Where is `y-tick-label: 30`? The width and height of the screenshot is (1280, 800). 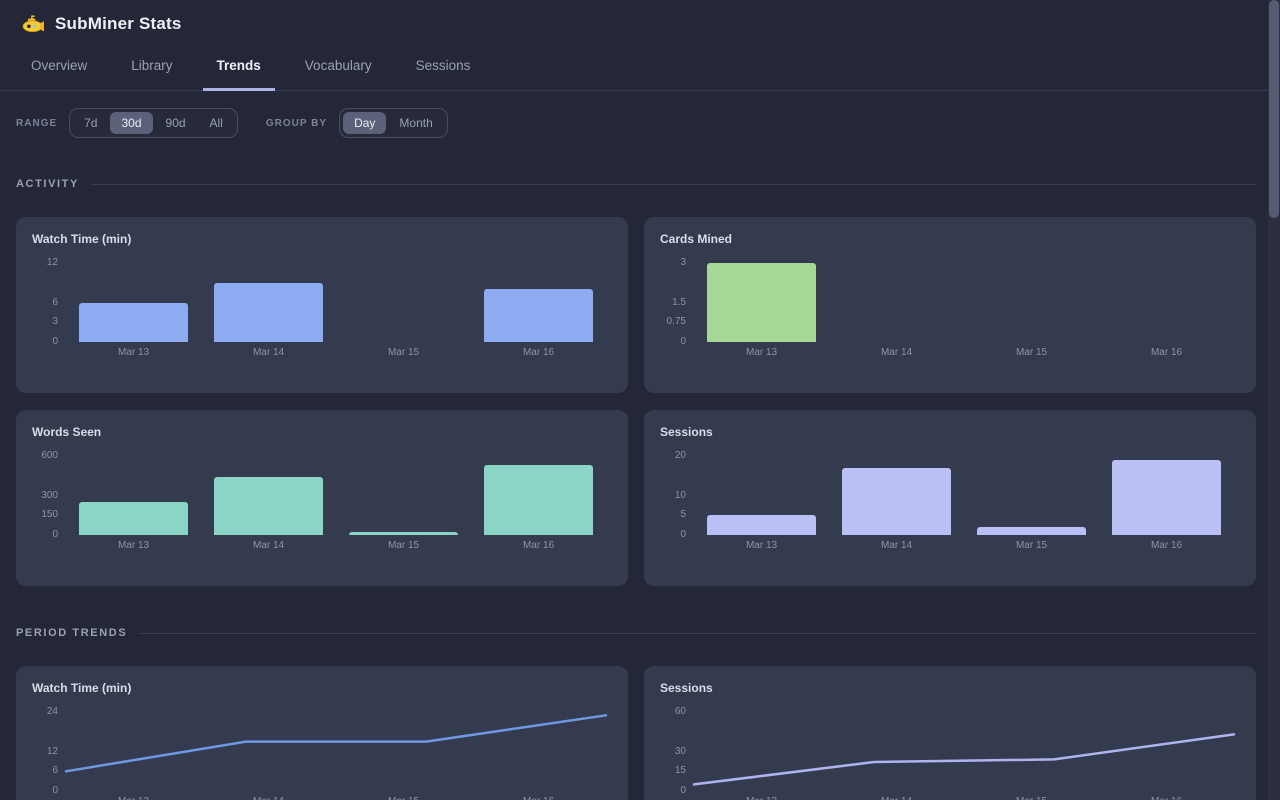 y-tick-label: 30 is located at coordinates (680, 751).